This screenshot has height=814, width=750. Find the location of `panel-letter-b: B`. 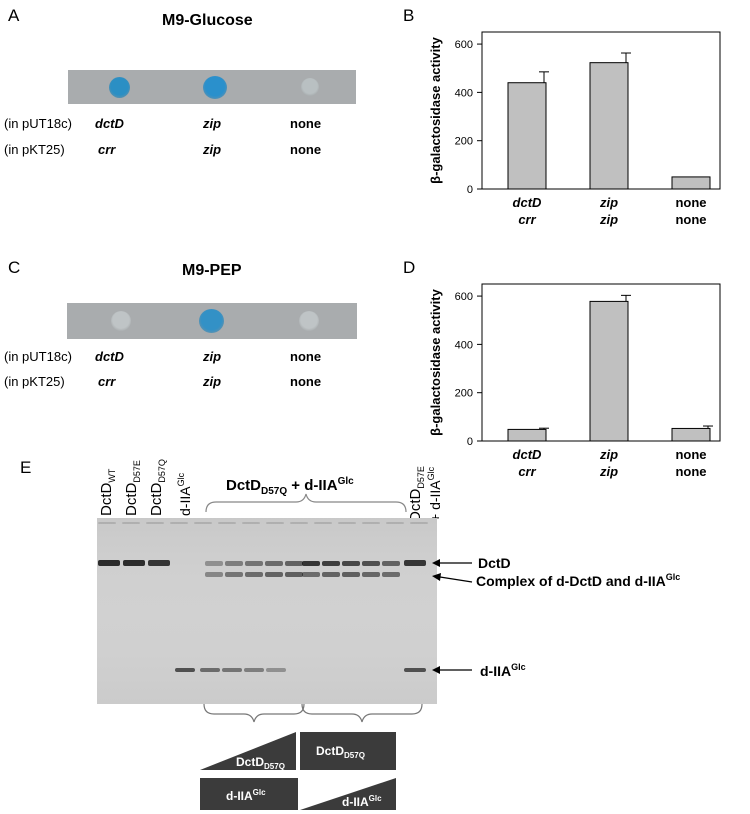

panel-letter-b: B is located at coordinates (409, 15).